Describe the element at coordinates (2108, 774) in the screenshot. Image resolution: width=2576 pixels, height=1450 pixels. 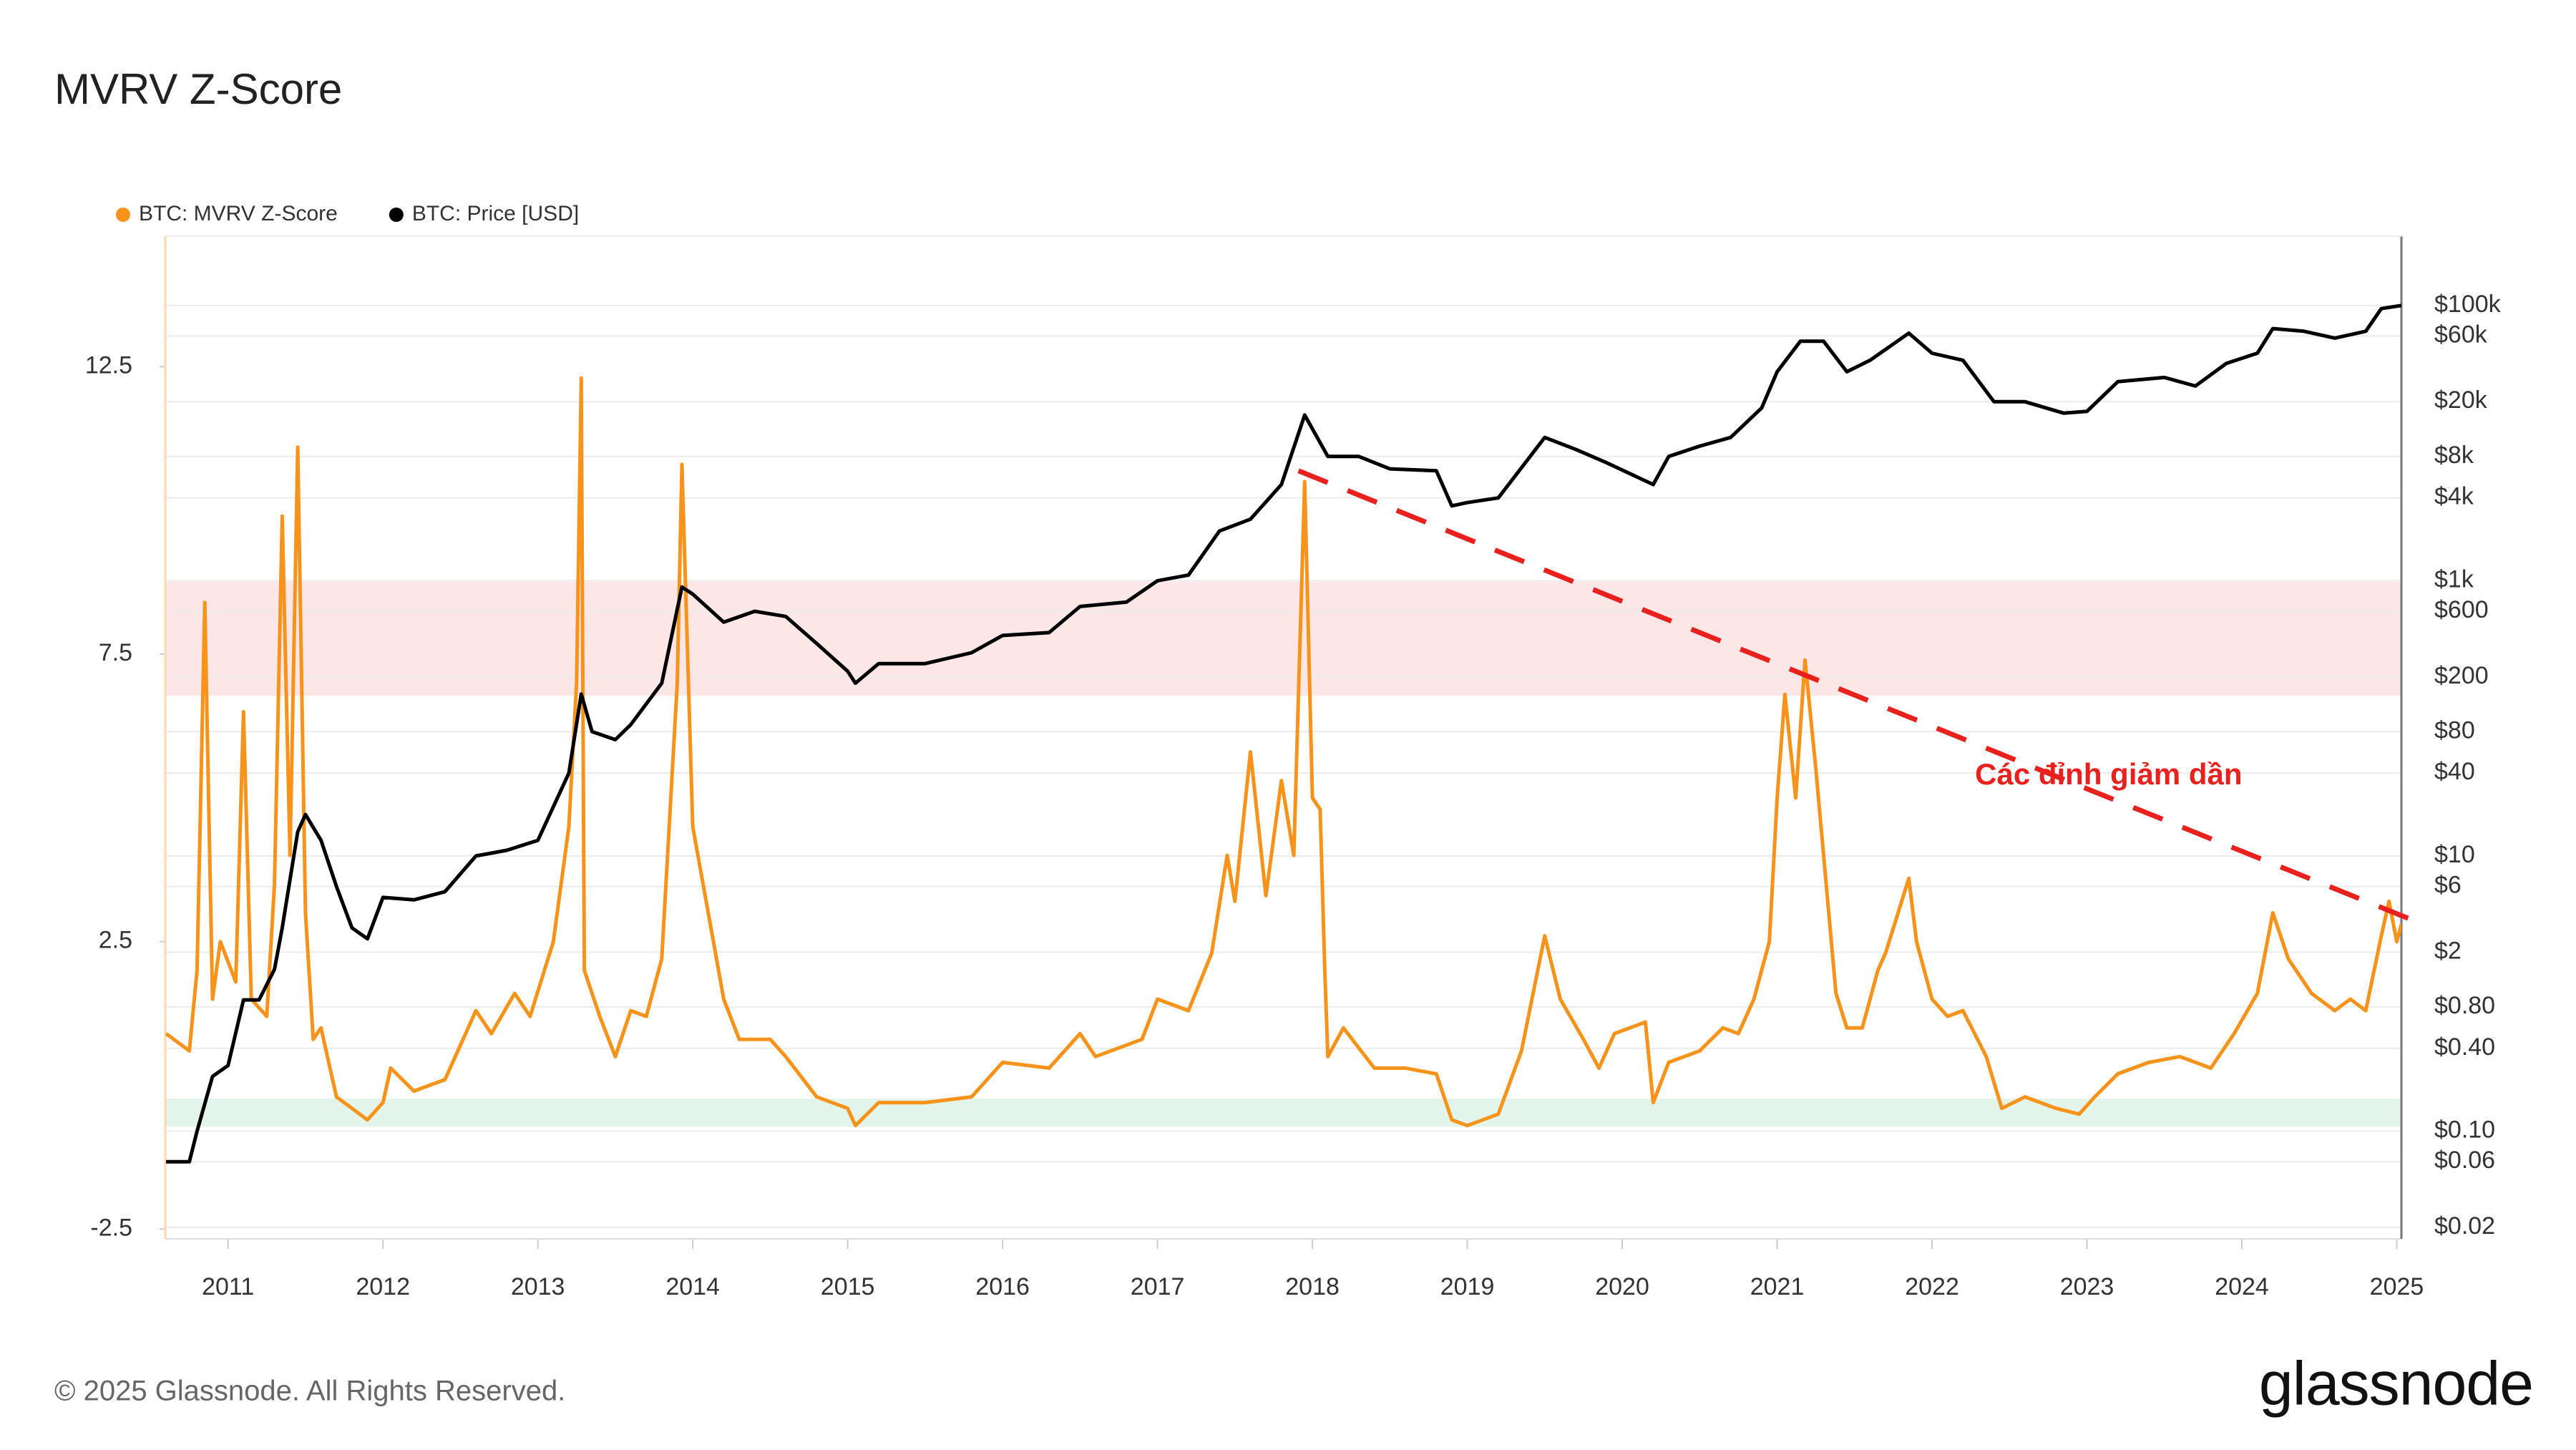
I see `annotation: Các đỉnh giảm dần` at that location.